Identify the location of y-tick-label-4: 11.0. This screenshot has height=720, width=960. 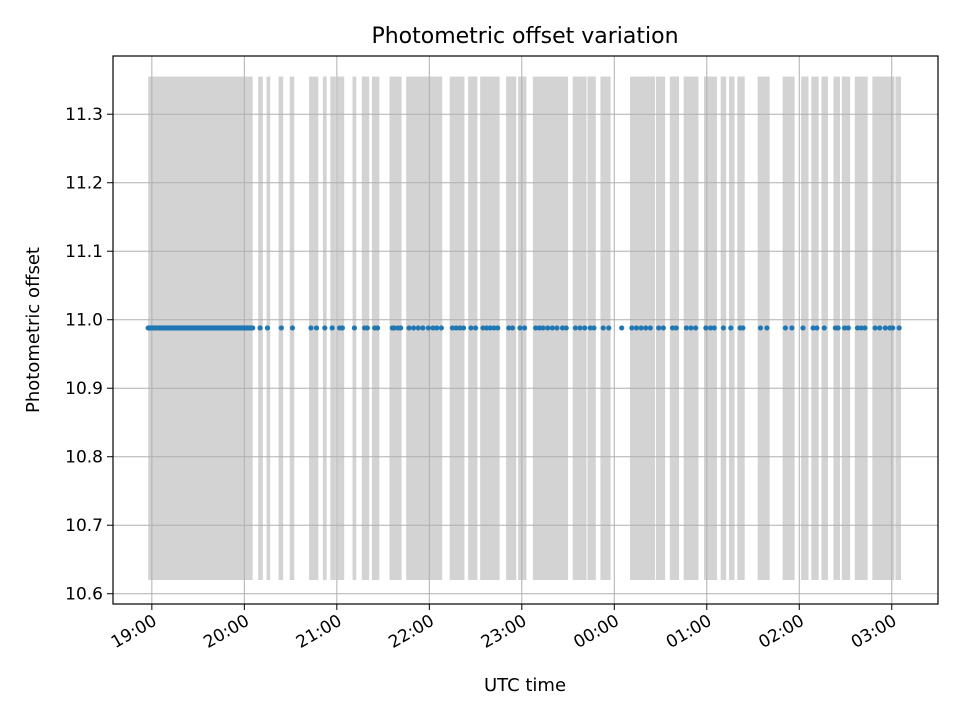
(84, 321).